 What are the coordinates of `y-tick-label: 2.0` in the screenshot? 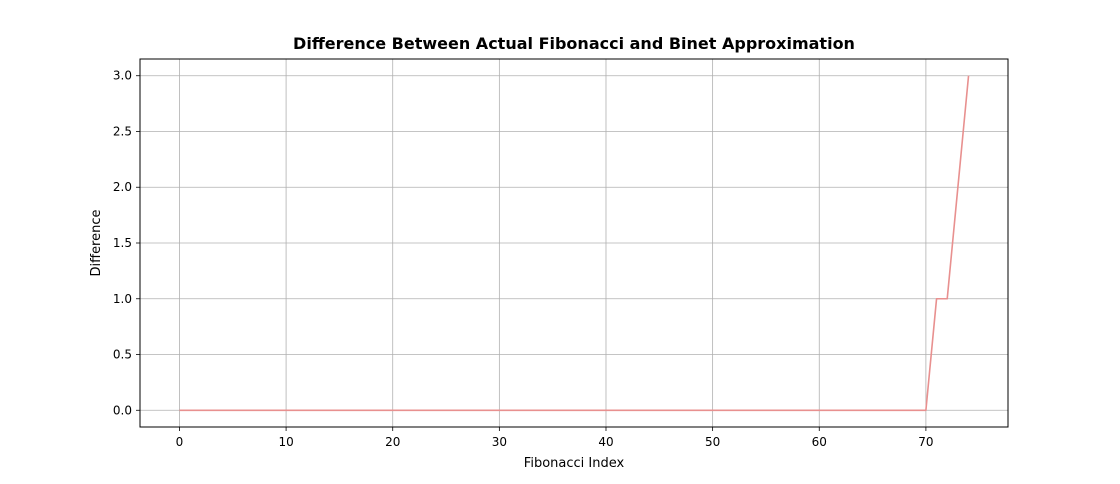 It's located at (122, 187).